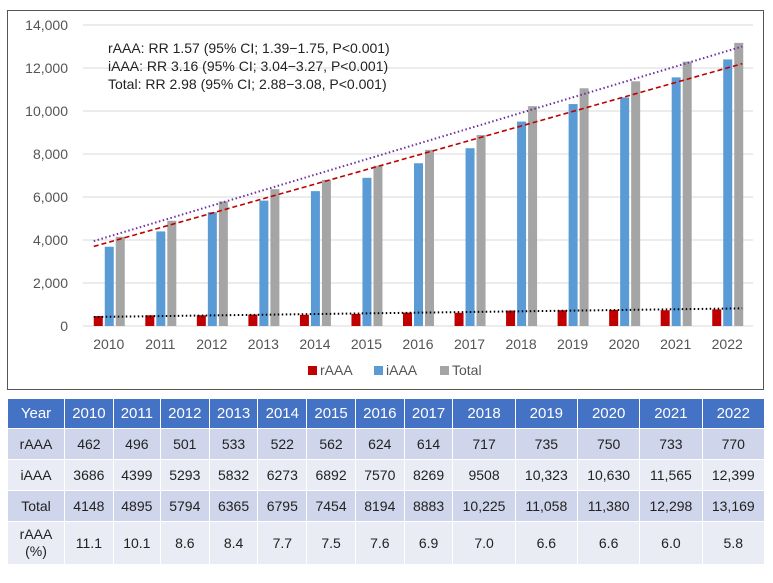 The height and width of the screenshot is (583, 773). What do you see at coordinates (233, 475) in the screenshot?
I see `table-cell: 5832` at bounding box center [233, 475].